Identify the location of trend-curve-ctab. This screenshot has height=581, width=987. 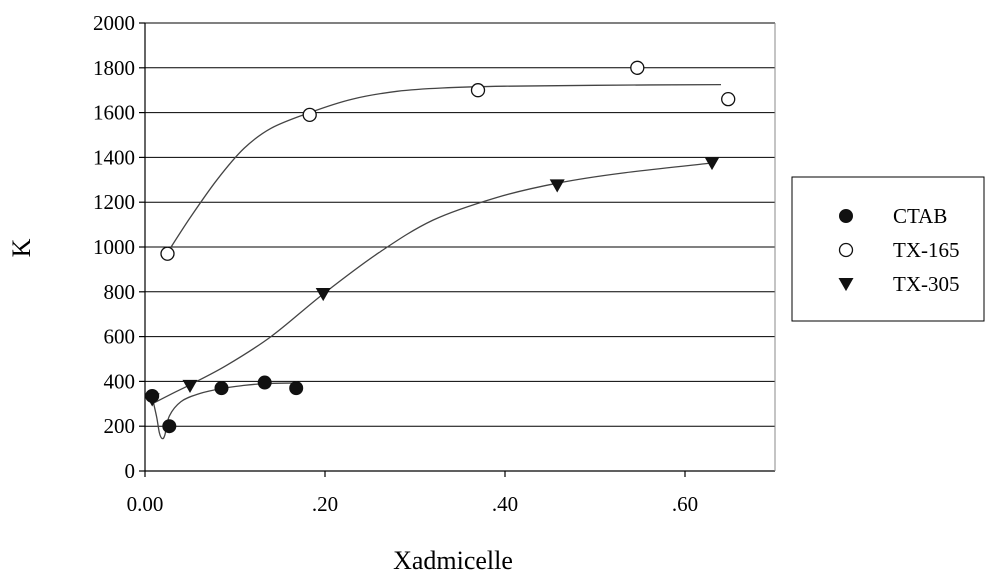
(224, 411).